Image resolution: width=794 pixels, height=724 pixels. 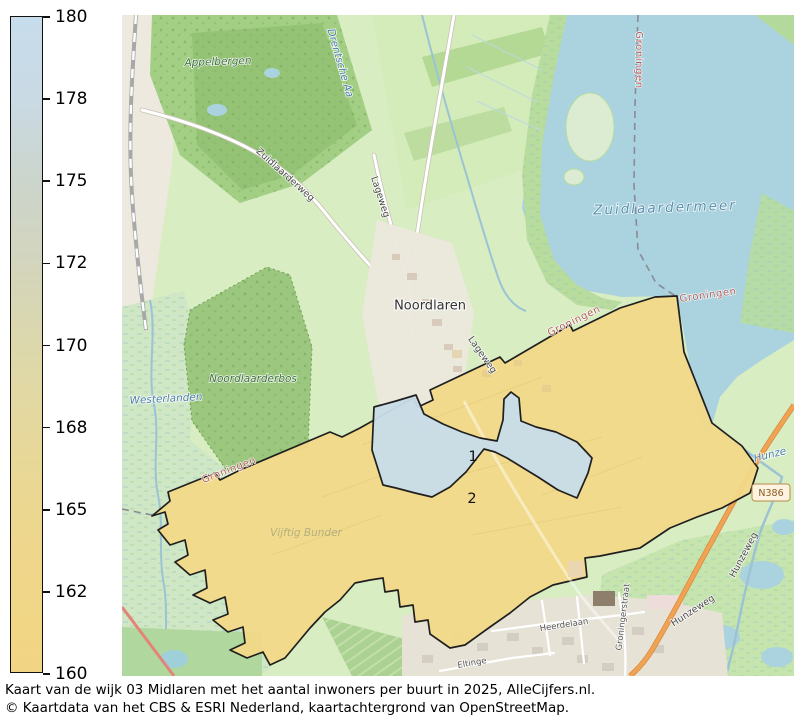 I want to click on forest-noordlaarderbos, so click(x=248, y=369).